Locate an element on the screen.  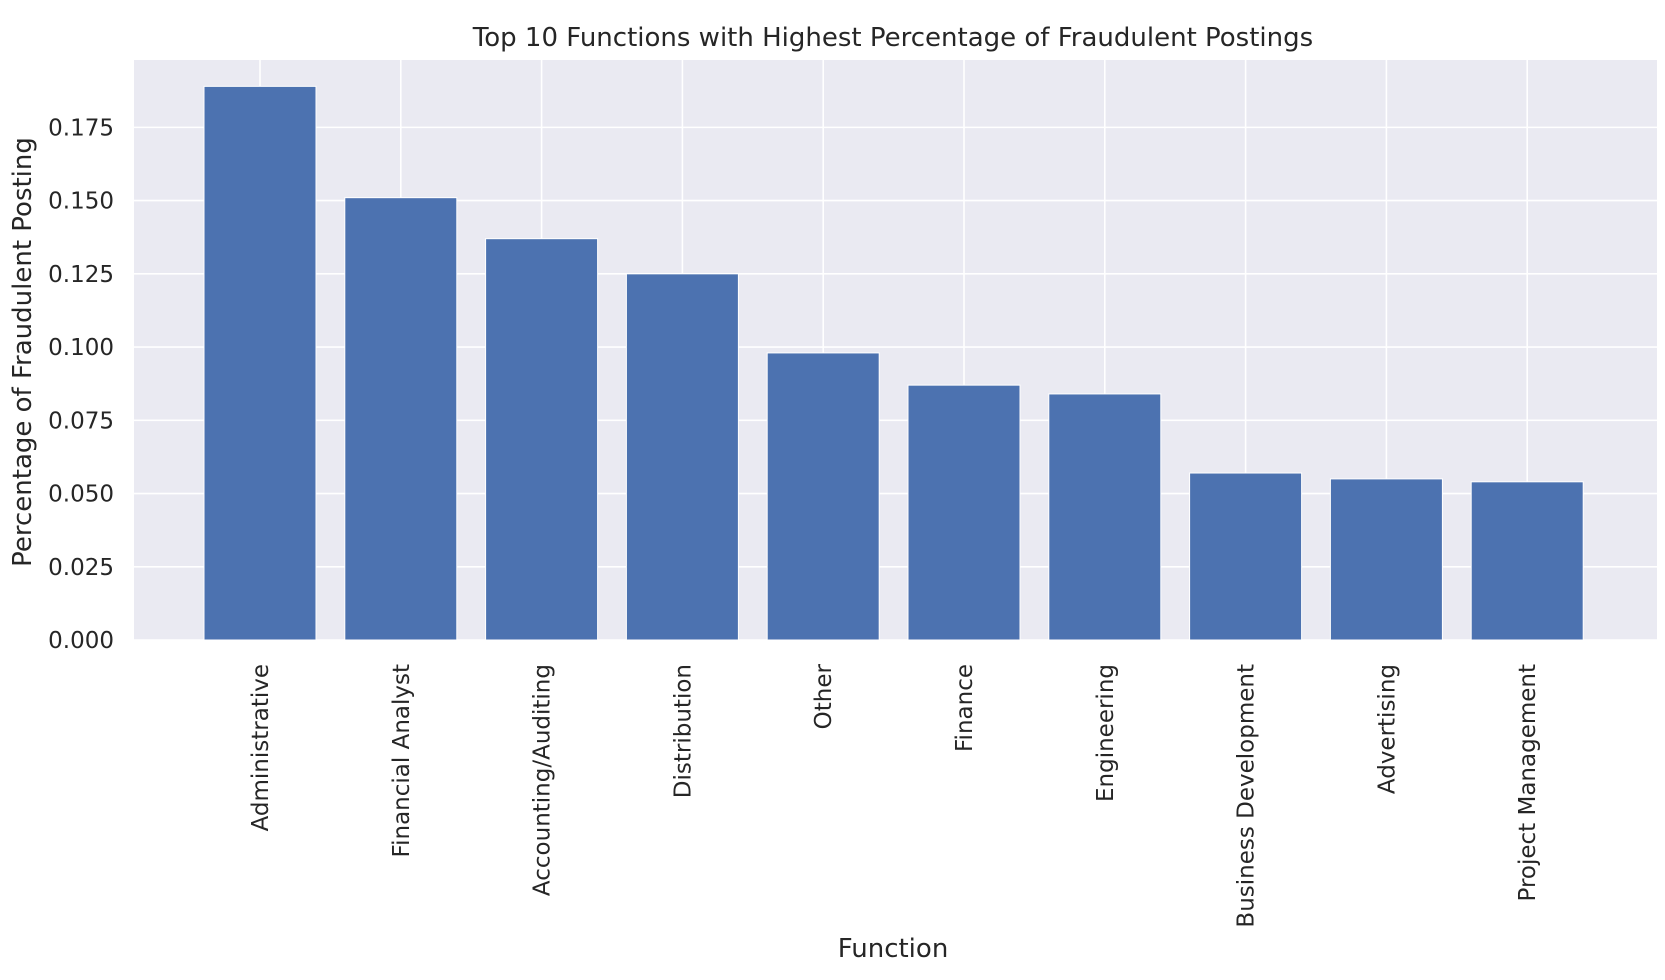
x-tick-label: Advertising is located at coordinates (1387, 729).